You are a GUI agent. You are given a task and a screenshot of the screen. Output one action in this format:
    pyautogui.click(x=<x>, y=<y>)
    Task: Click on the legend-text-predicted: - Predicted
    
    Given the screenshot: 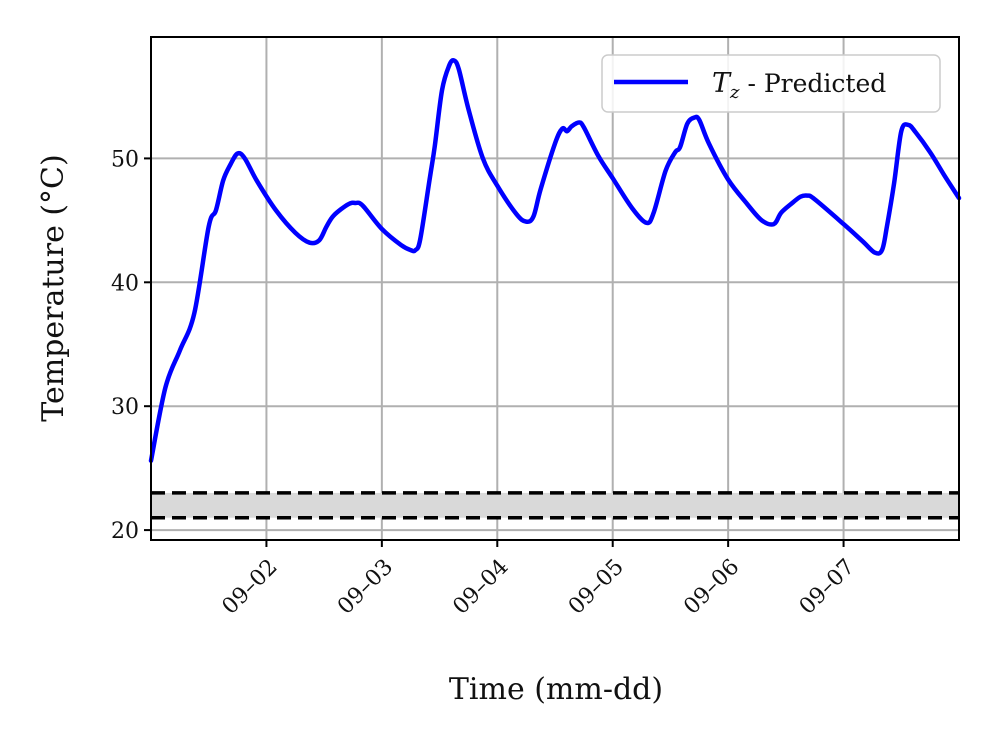 What is the action you would take?
    pyautogui.click(x=813, y=83)
    